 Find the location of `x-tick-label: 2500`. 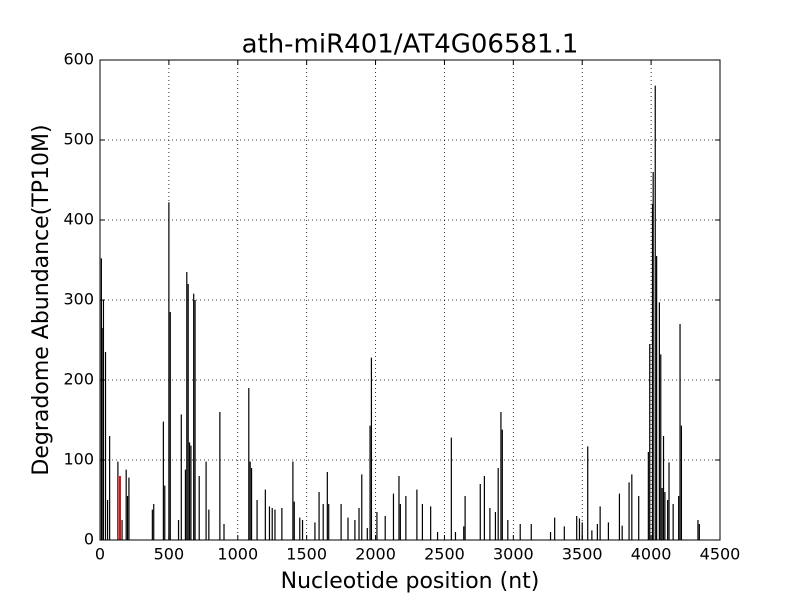

x-tick-label: 2500 is located at coordinates (444, 554).